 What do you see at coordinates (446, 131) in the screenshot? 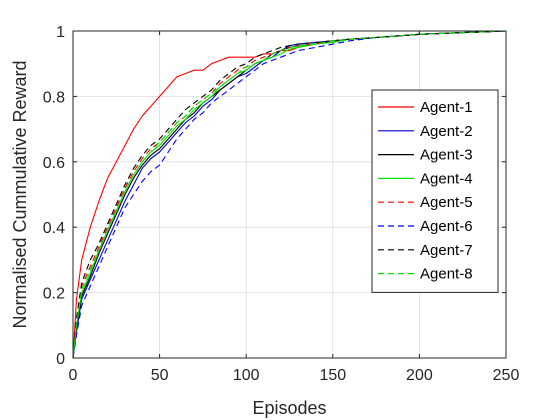
I see `legend-label: Agent-2` at bounding box center [446, 131].